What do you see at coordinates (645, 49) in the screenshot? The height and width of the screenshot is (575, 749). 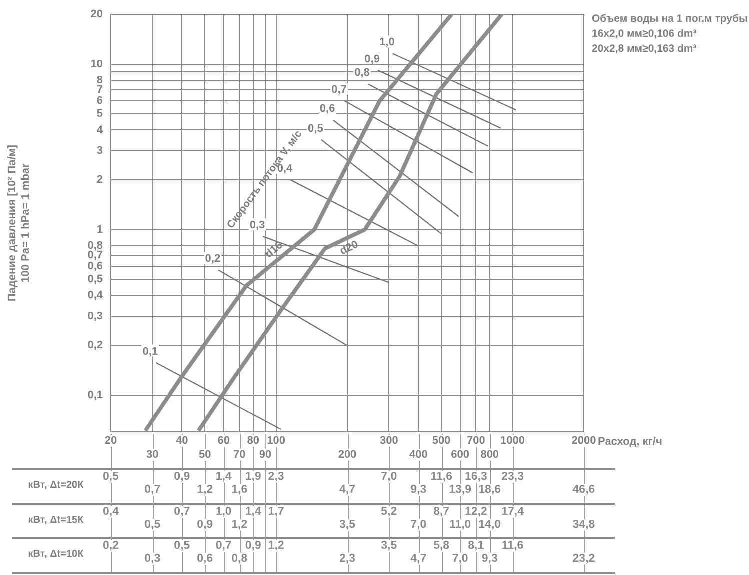 I see `text: 20х2,8 мм≥0,163 dm³` at bounding box center [645, 49].